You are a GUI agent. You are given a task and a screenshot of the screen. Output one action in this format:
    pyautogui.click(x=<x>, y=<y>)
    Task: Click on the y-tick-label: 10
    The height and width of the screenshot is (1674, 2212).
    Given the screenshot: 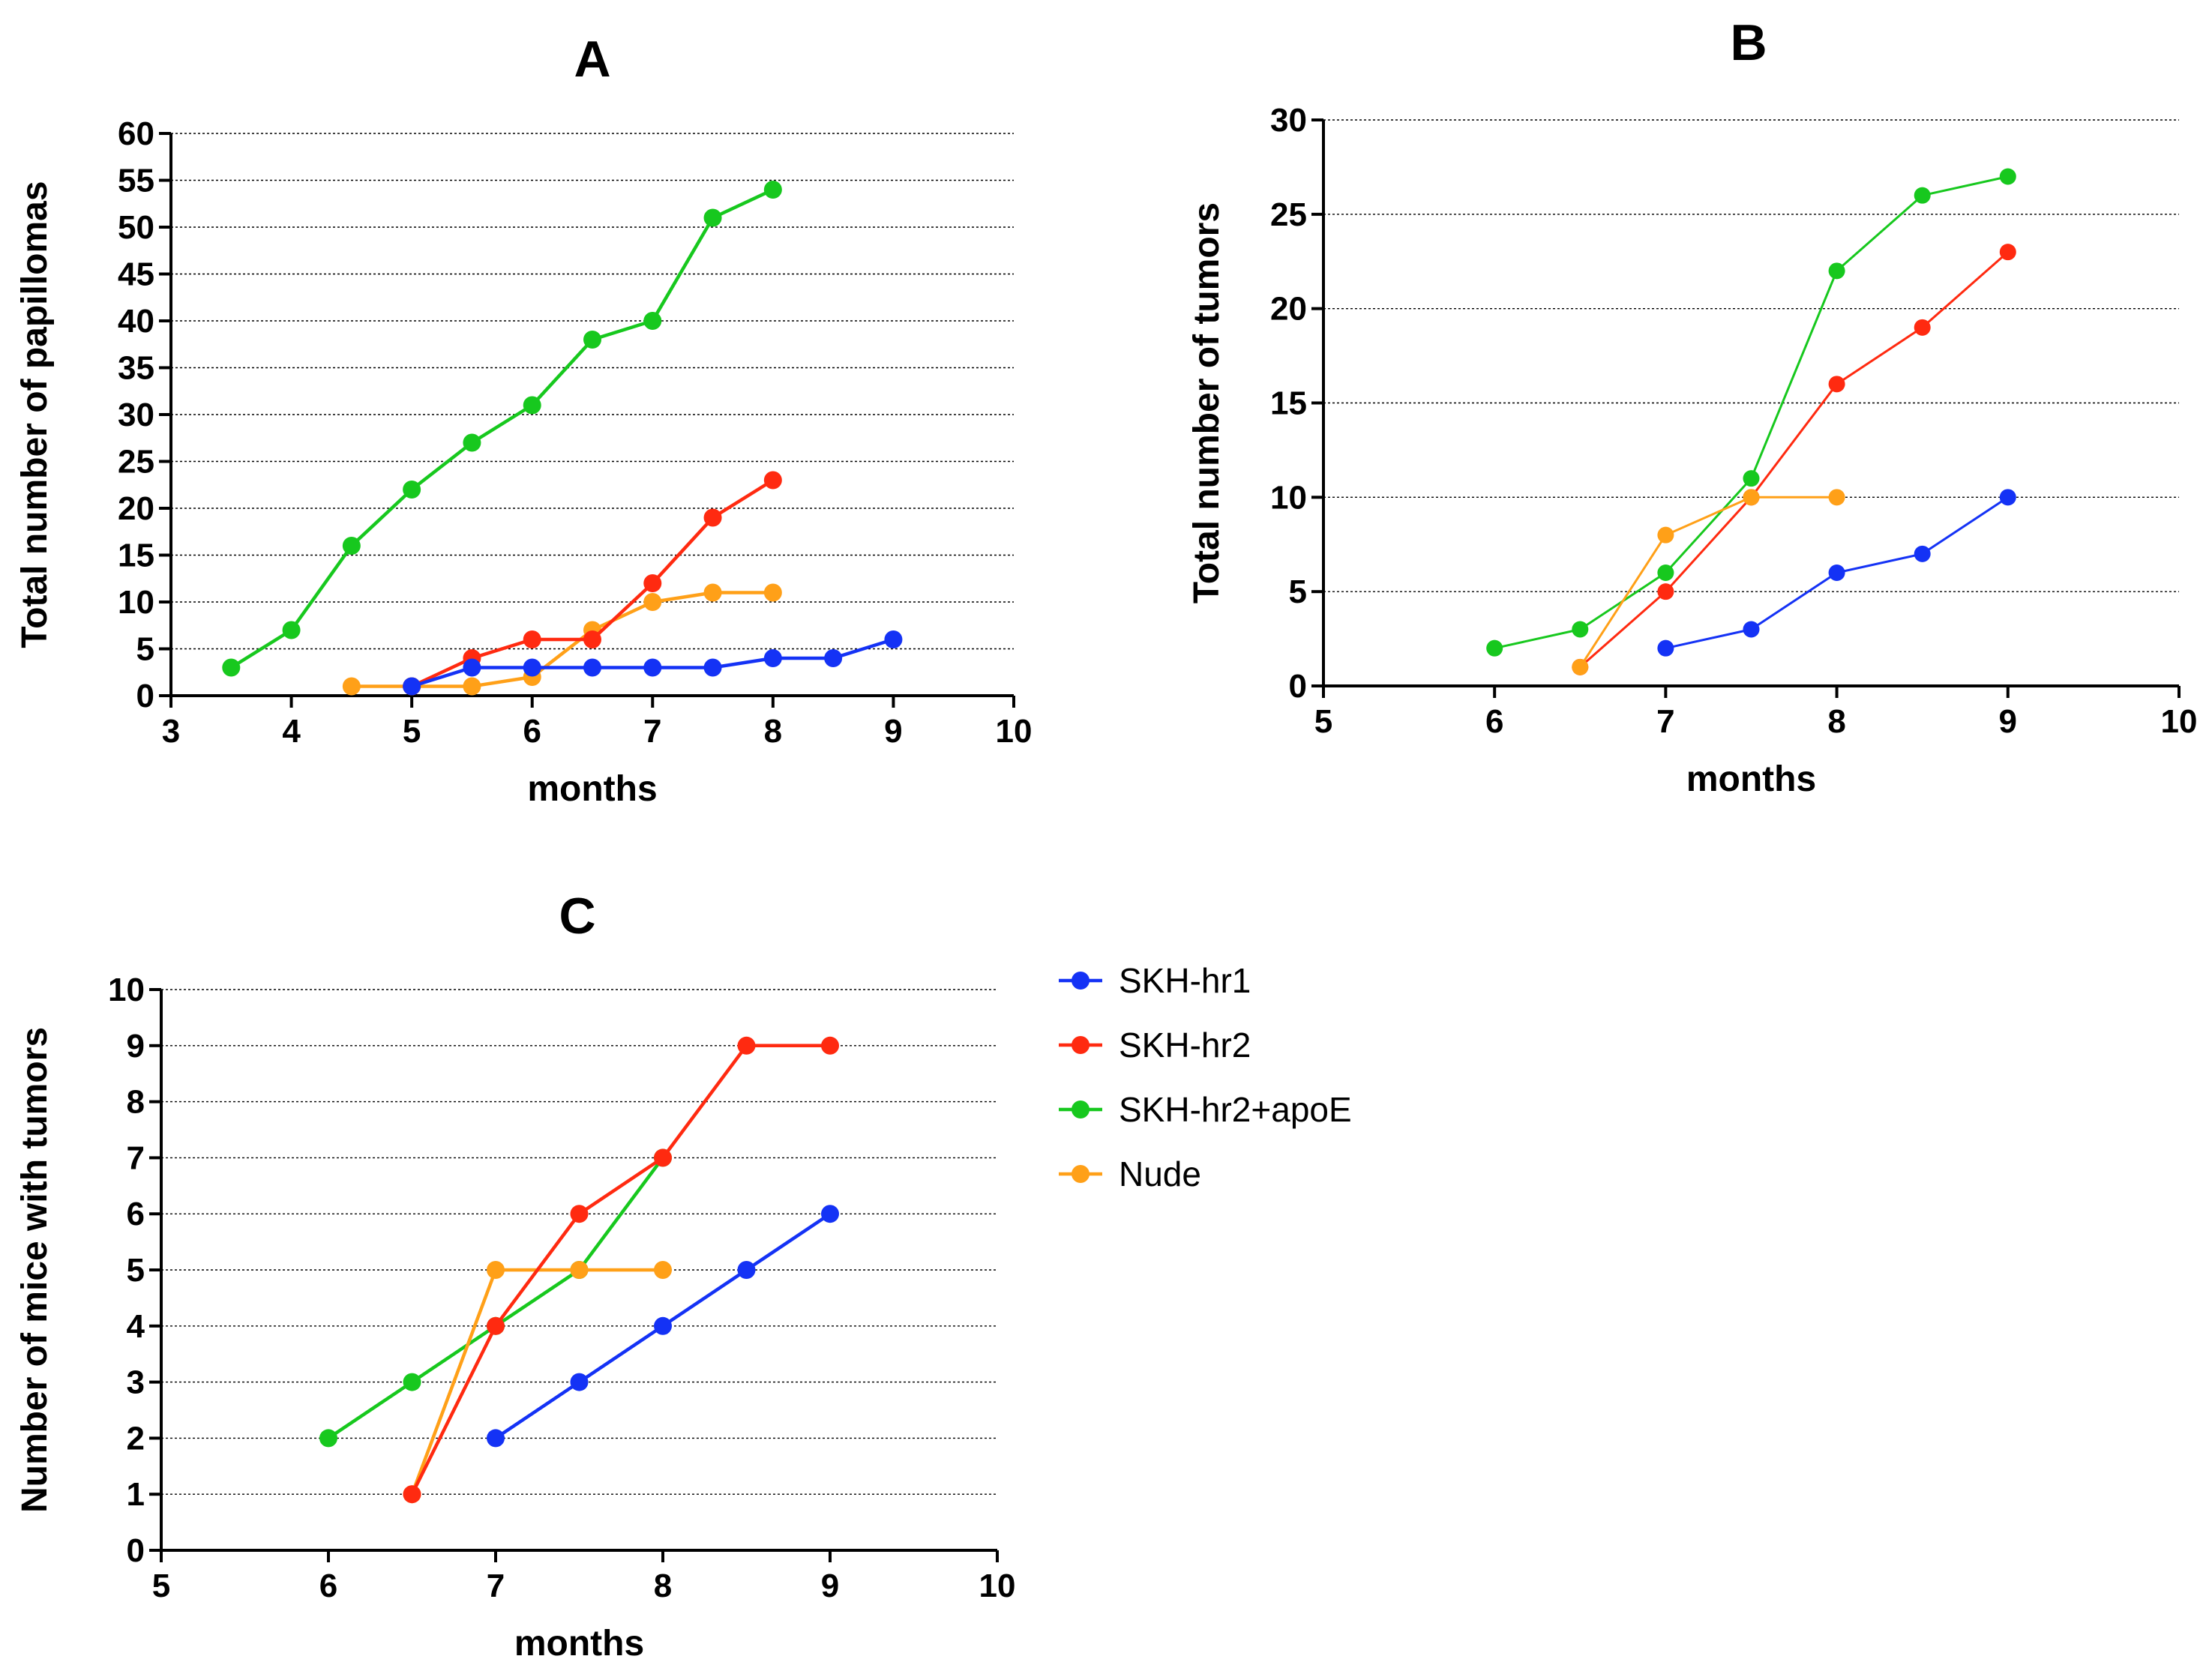 What is the action you would take?
    pyautogui.click(x=126, y=990)
    